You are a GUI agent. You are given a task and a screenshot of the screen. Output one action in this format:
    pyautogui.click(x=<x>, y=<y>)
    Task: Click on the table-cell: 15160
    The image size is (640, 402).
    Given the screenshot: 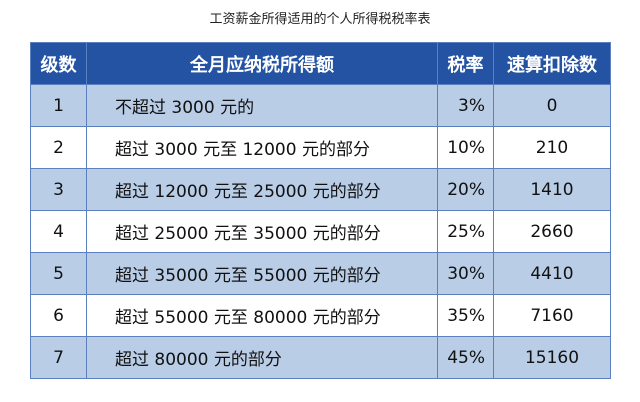 What is the action you would take?
    pyautogui.click(x=552, y=357)
    